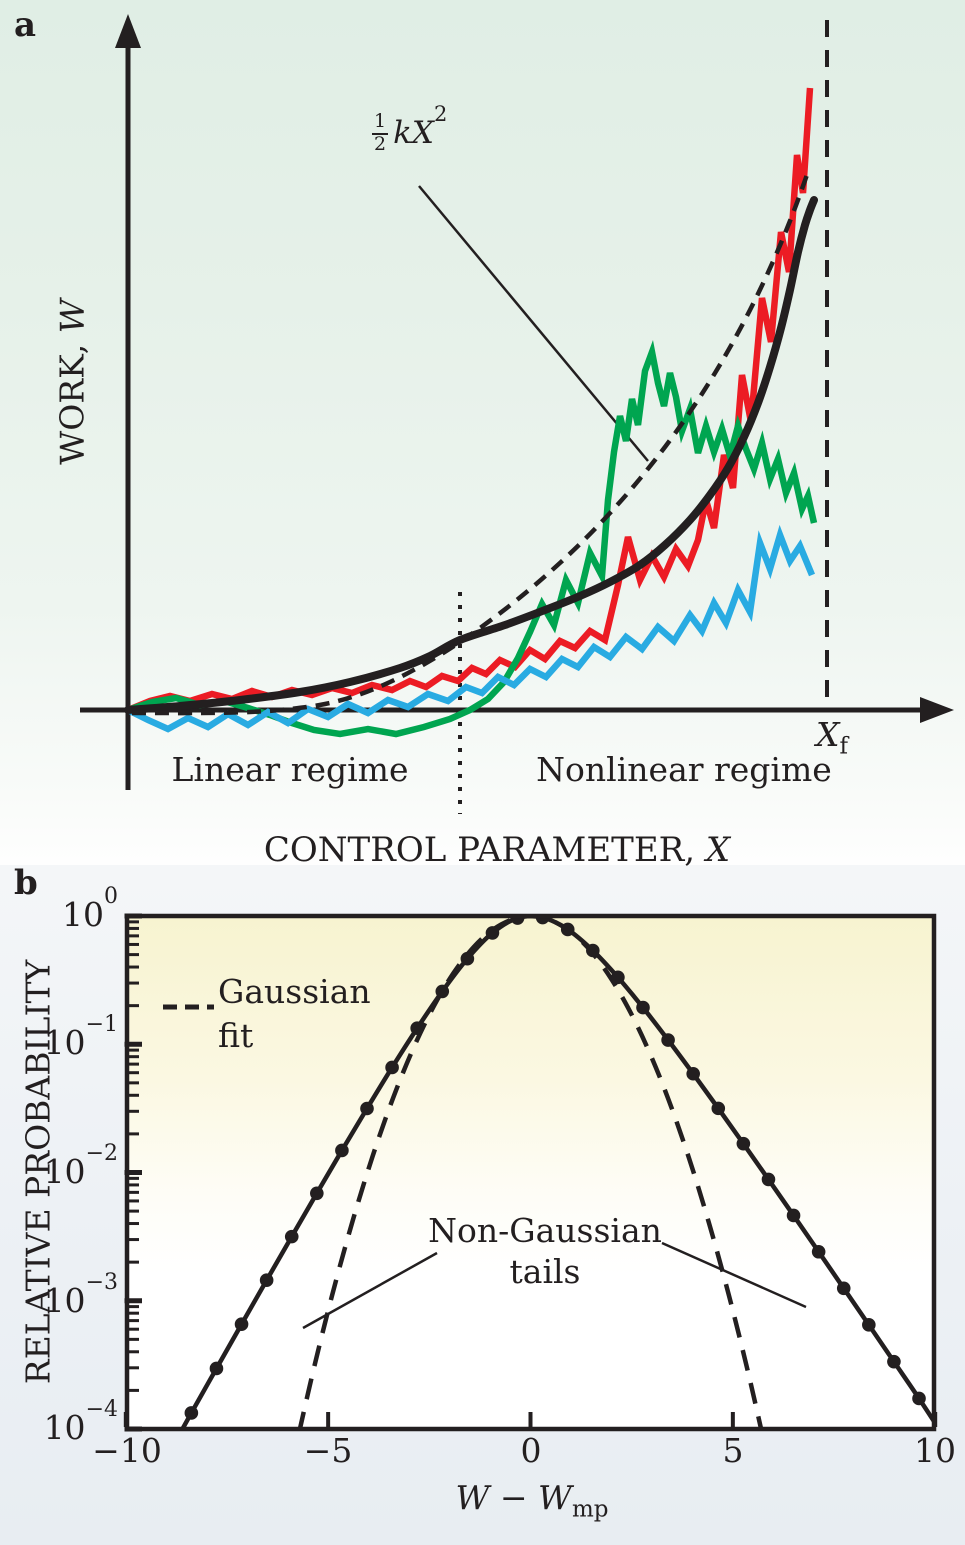 Image resolution: width=965 pixels, height=1545 pixels. What do you see at coordinates (25, 25) in the screenshot?
I see `panel-a-letter: a` at bounding box center [25, 25].